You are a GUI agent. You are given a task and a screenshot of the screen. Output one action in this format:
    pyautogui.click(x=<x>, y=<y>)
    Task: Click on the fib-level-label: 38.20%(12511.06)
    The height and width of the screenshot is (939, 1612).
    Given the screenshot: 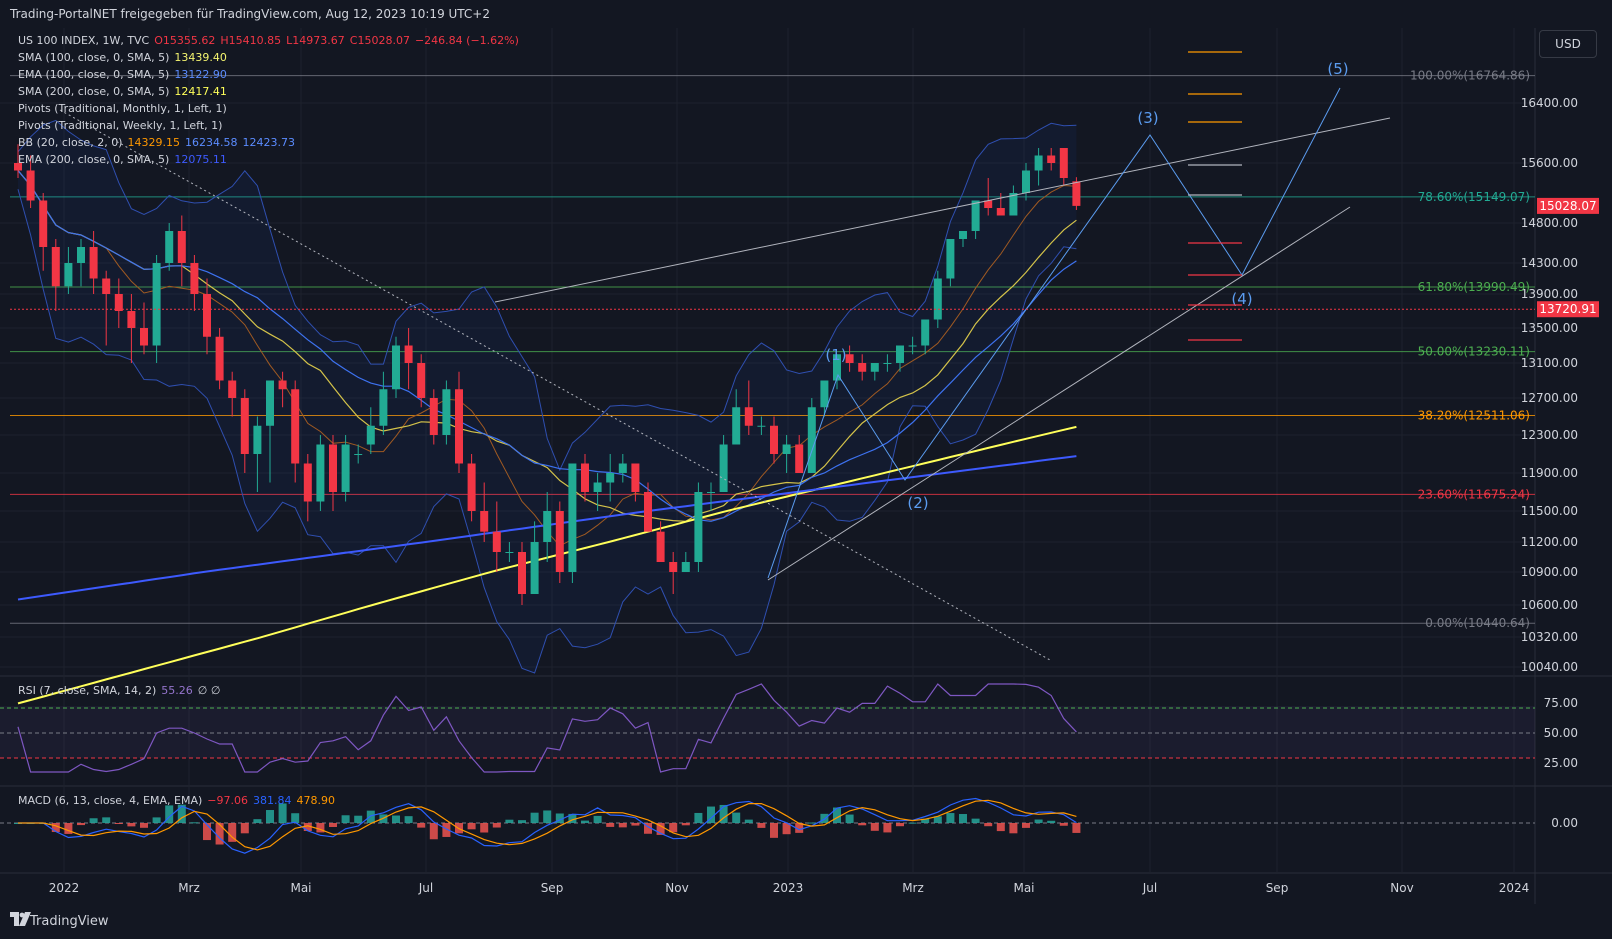 What is the action you would take?
    pyautogui.click(x=1474, y=415)
    